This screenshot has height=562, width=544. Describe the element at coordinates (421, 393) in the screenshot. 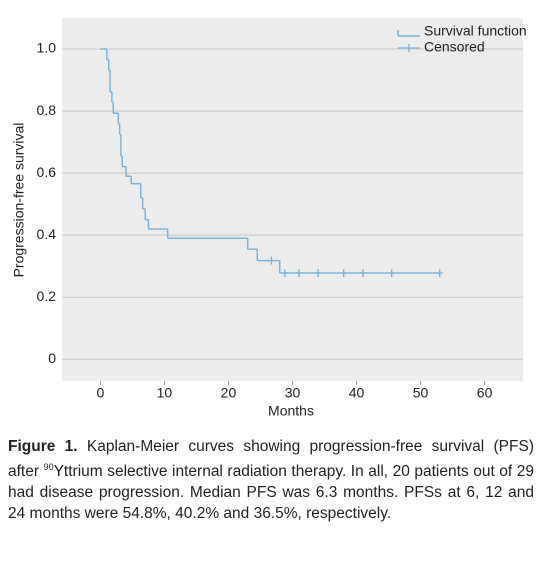

I see `x-tick-label: 50` at that location.